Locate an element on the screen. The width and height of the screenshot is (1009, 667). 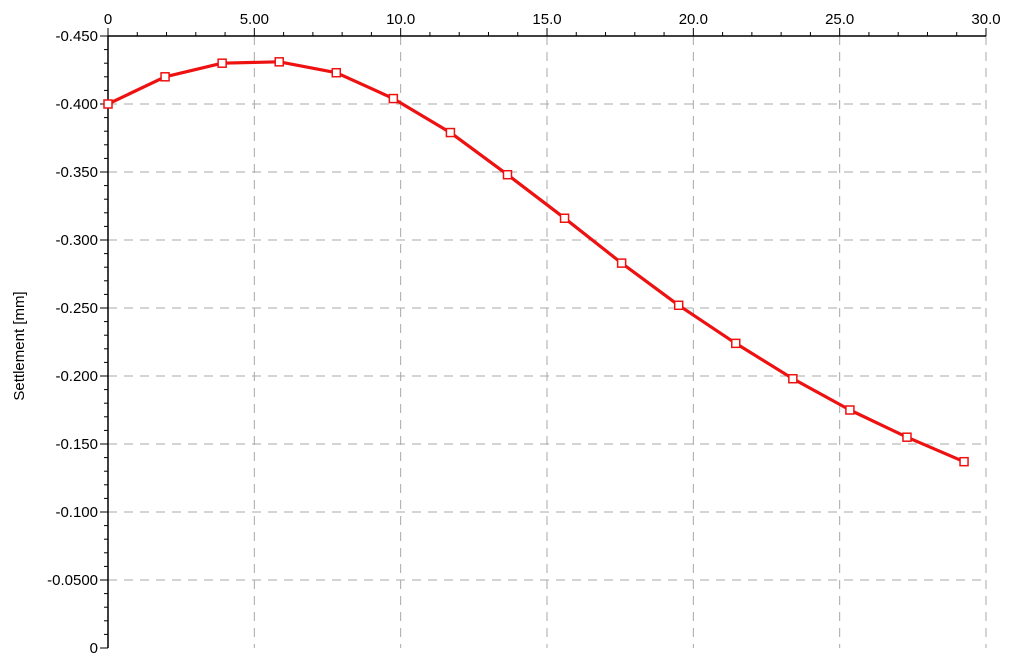
x-tick-label: 25.0 is located at coordinates (839, 19).